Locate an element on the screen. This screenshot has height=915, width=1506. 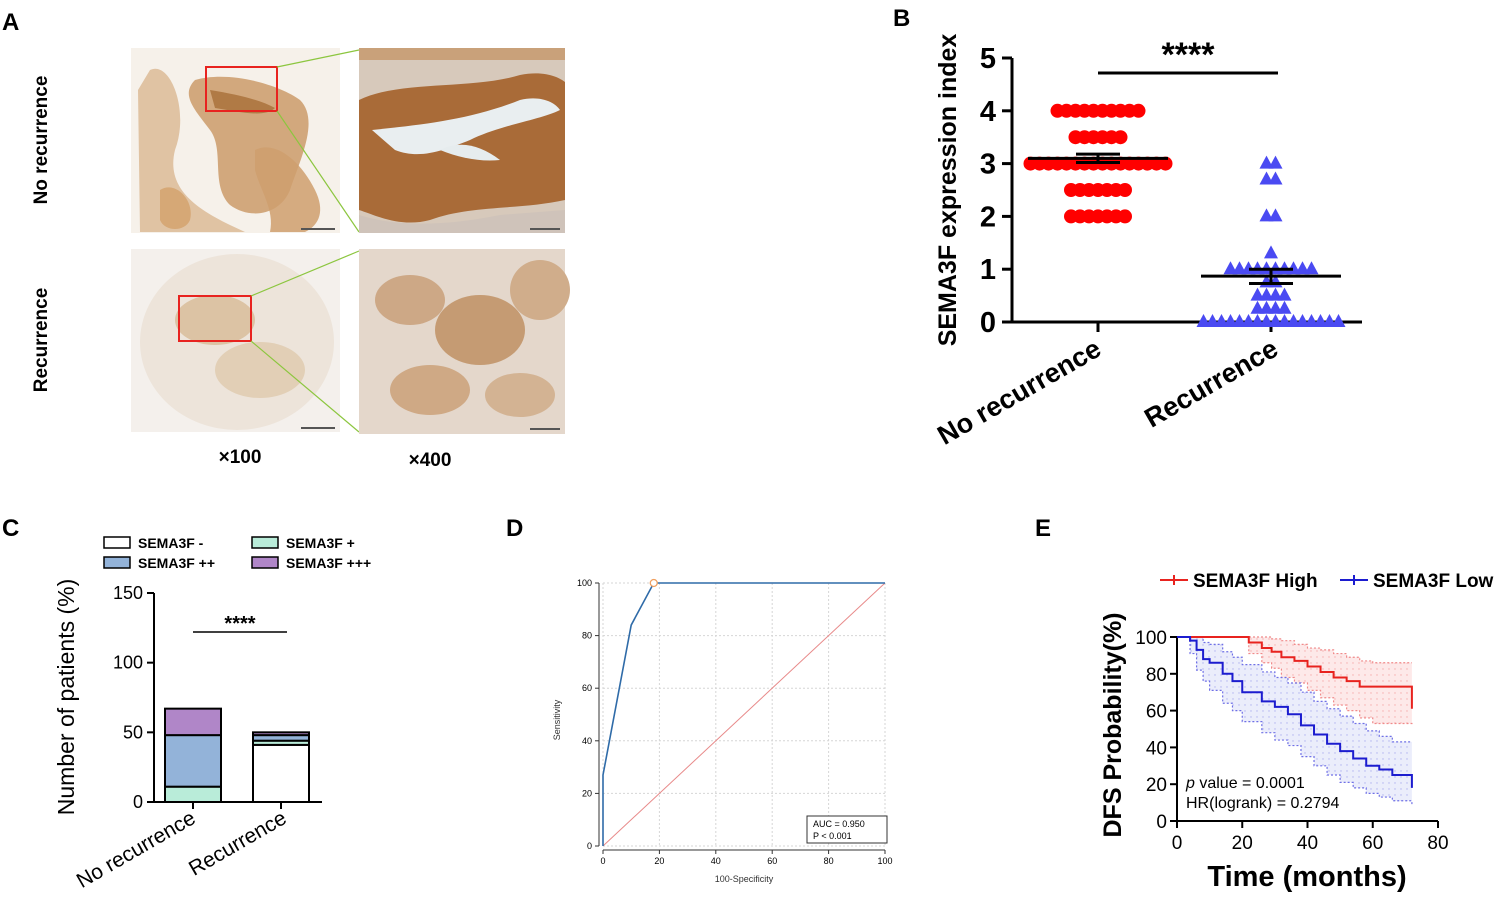
d-y-tick-label: 80 is located at coordinates (587, 636).